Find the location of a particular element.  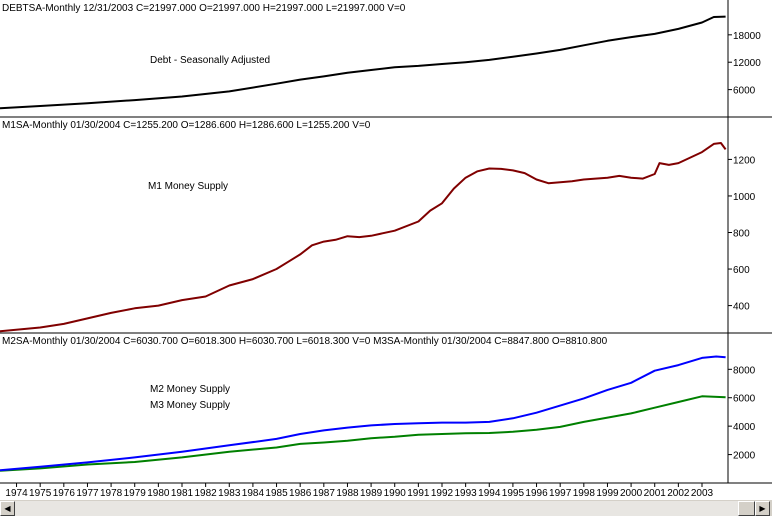

x-tick-label: 1980 is located at coordinates (158, 493).